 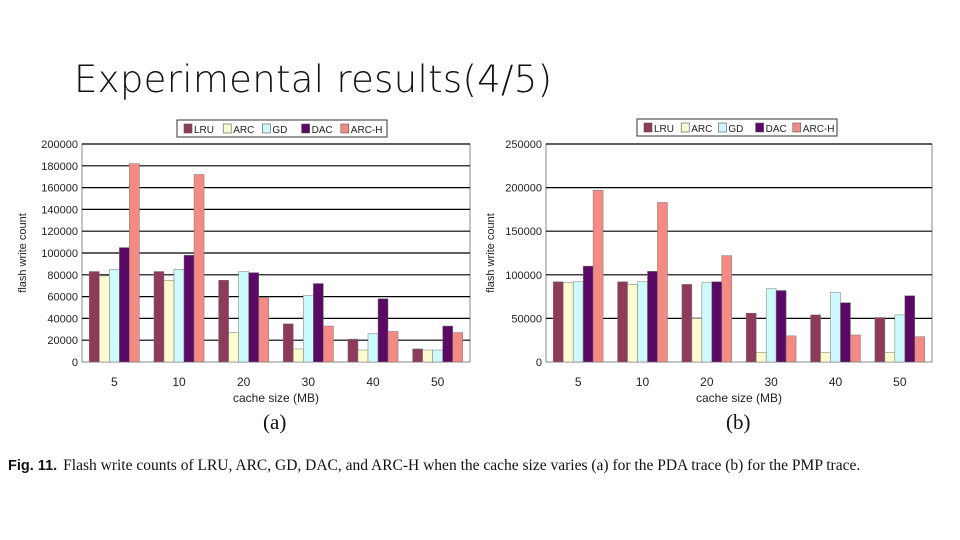 What do you see at coordinates (33, 466) in the screenshot?
I see `caption-figure-number: Fig. 11.` at bounding box center [33, 466].